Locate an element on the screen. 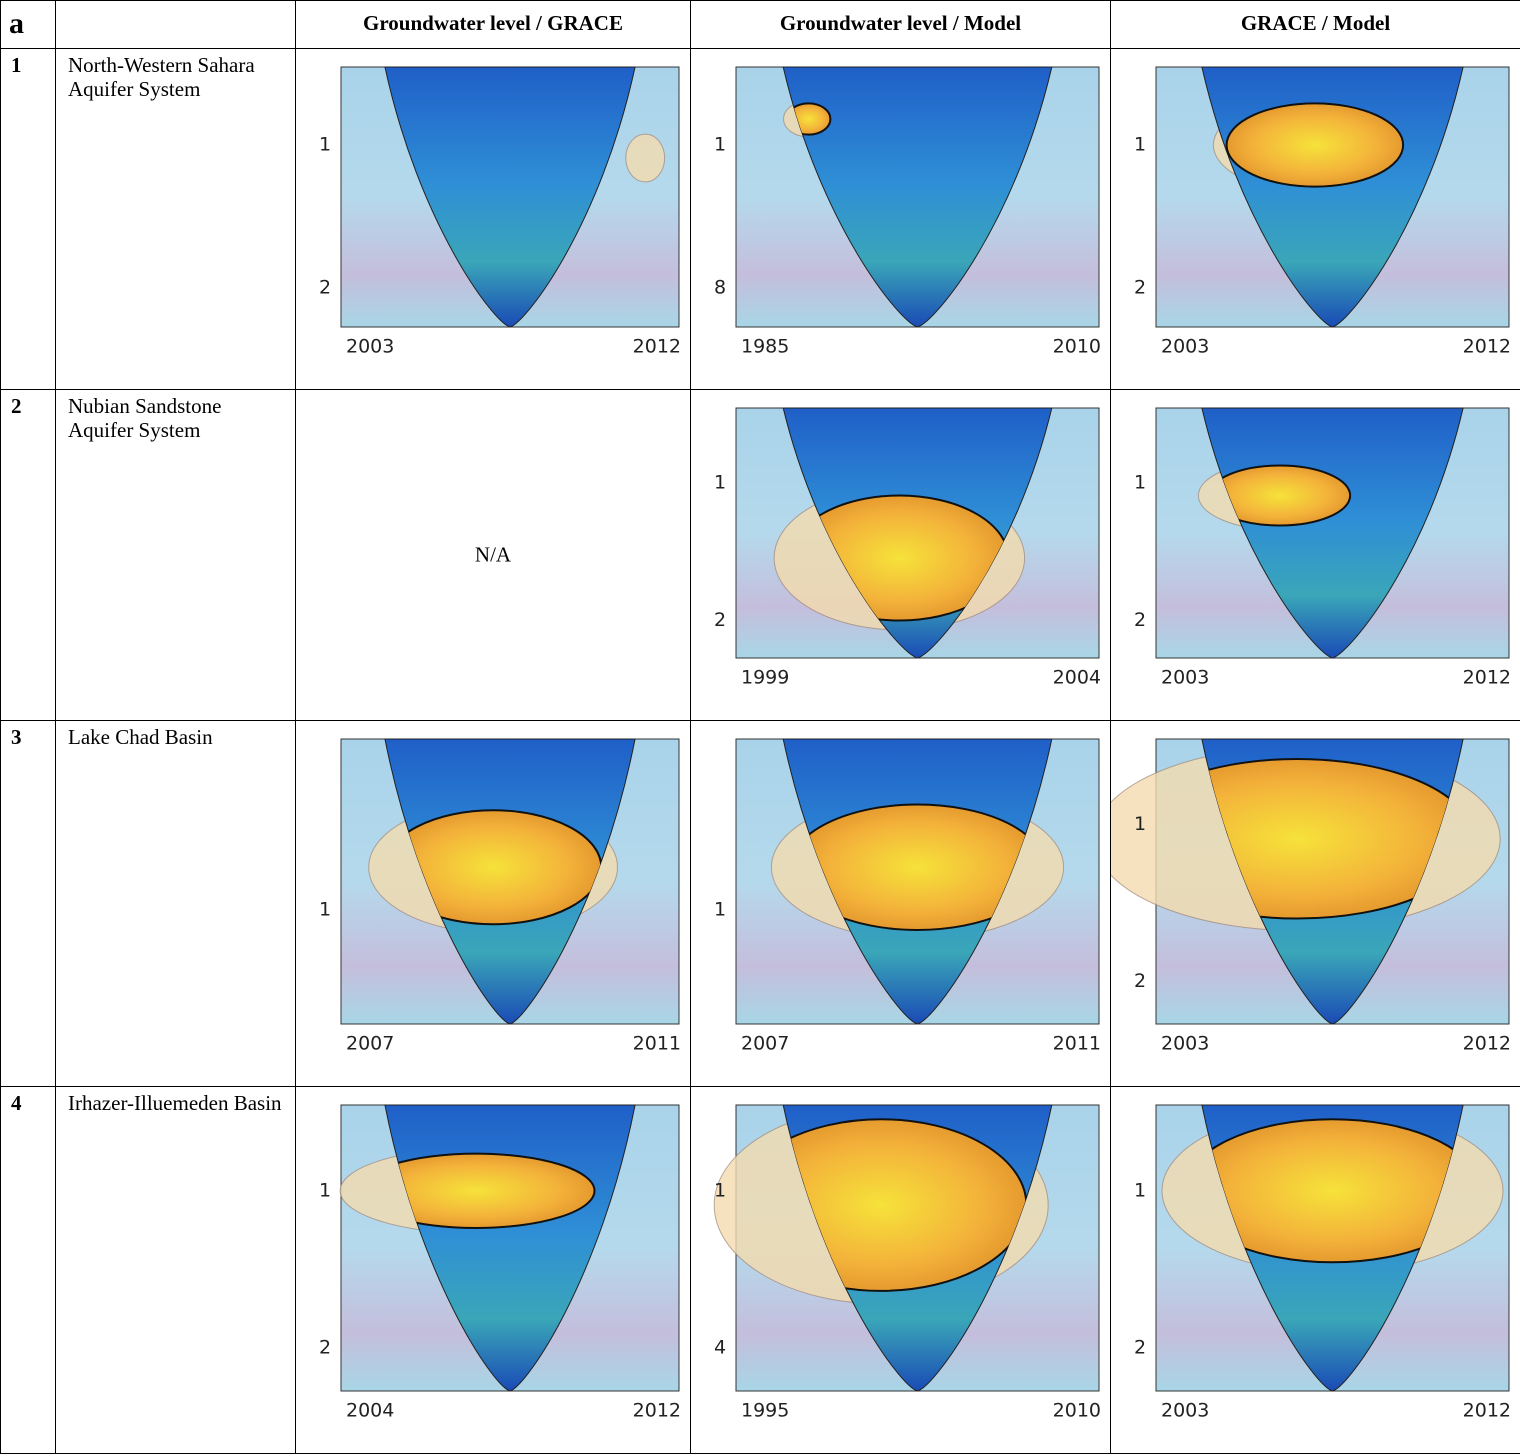 This screenshot has height=1454, width=1520. x-tick-label: 1999 is located at coordinates (765, 678).